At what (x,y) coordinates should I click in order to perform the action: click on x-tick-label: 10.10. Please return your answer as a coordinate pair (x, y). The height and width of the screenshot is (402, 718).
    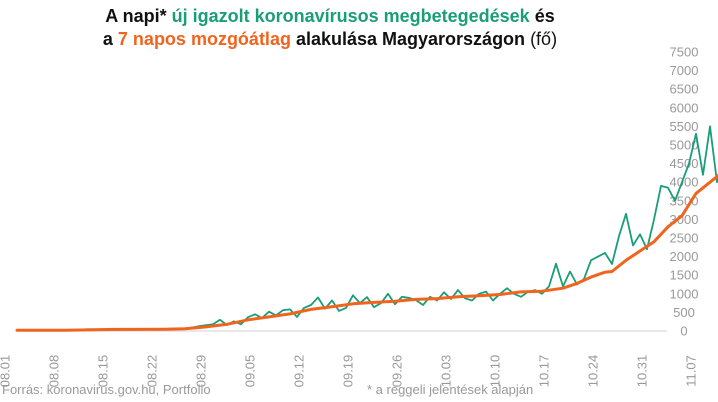
    Looking at the image, I should click on (495, 371).